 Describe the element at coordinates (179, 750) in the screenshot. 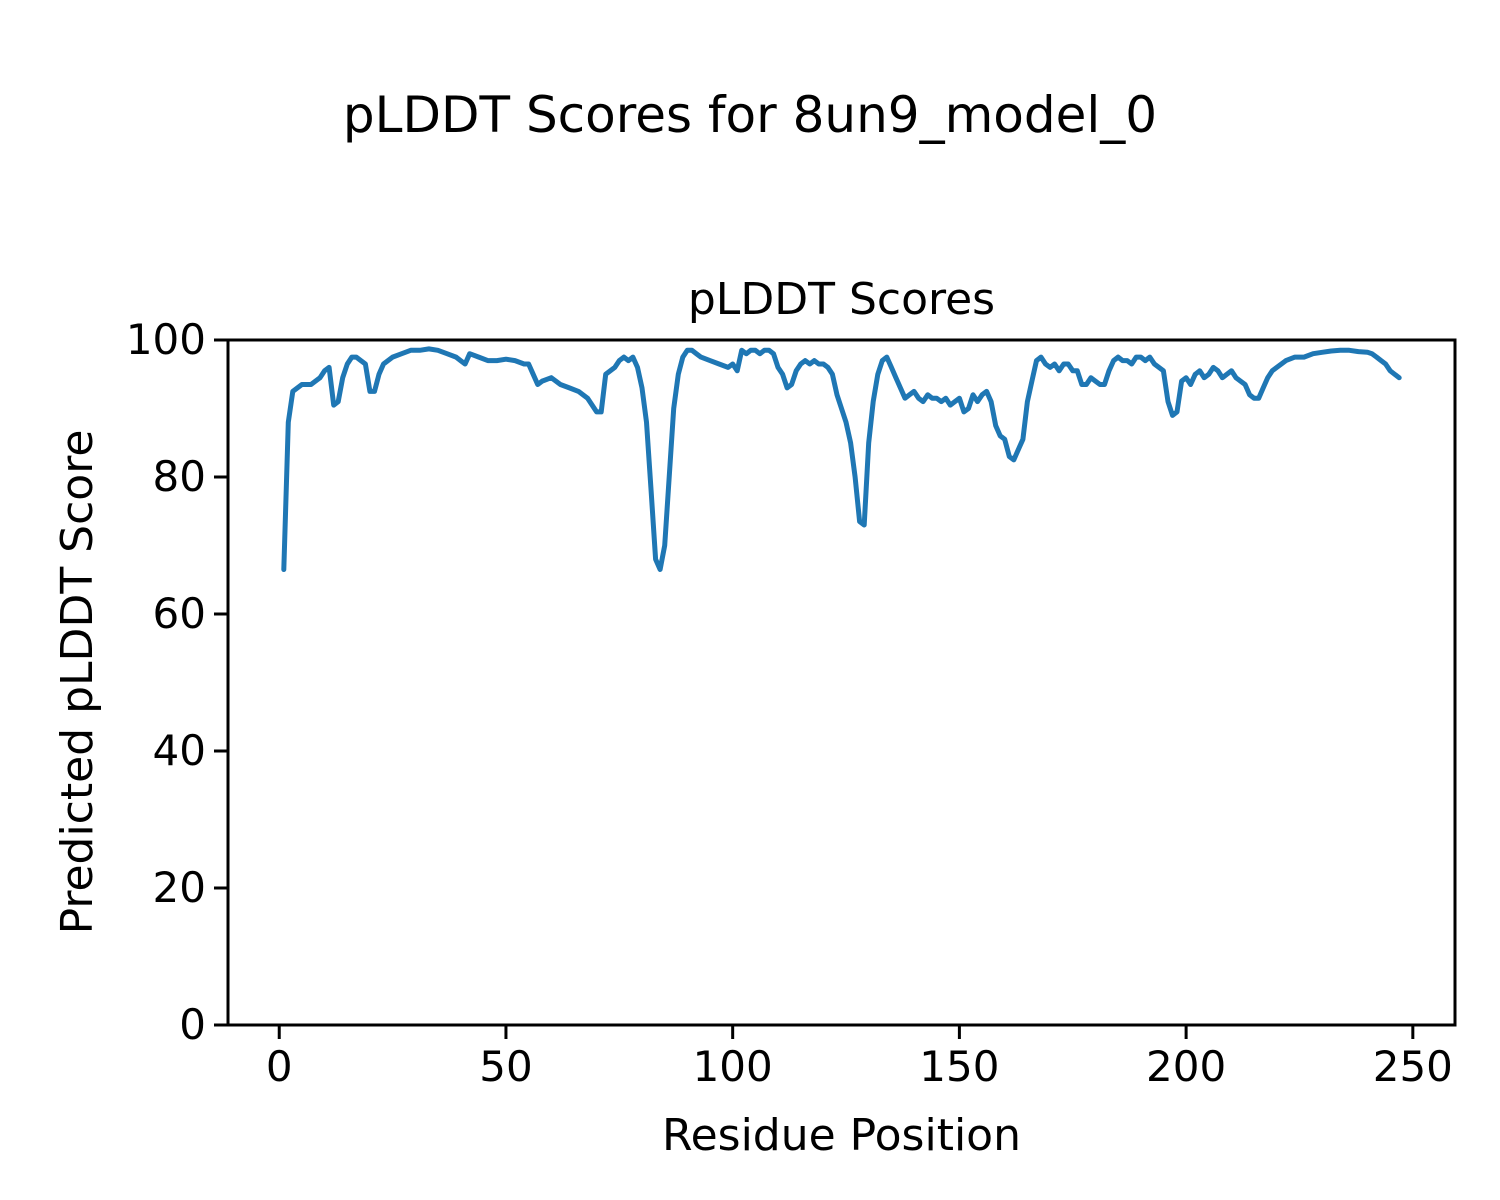

I see `y-tick-label: 40` at that location.